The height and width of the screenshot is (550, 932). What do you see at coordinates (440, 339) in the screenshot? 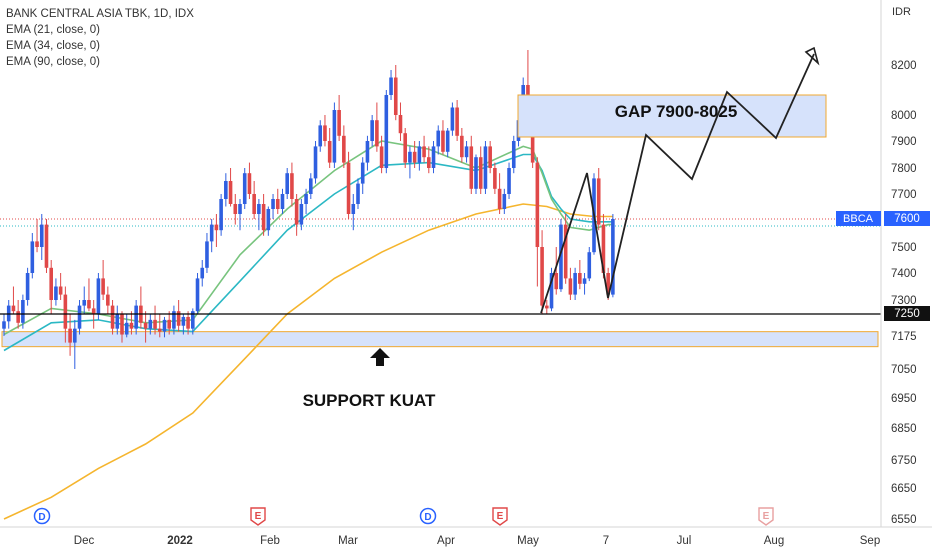
I see `support-zone` at bounding box center [440, 339].